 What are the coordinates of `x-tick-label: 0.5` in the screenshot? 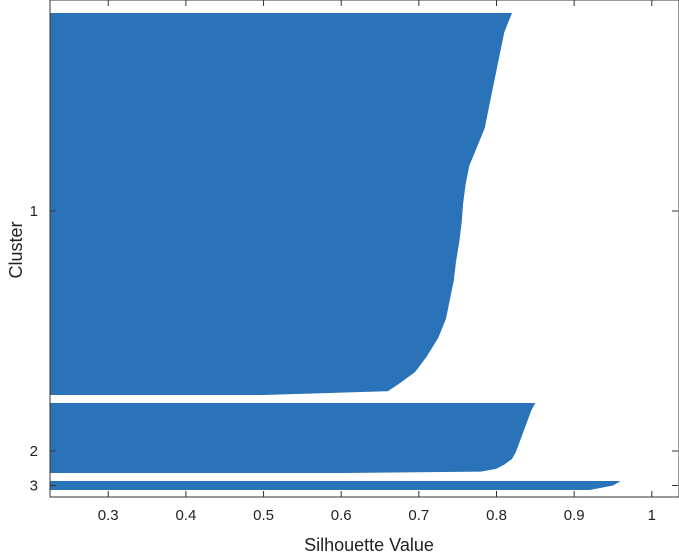 It's located at (263, 515).